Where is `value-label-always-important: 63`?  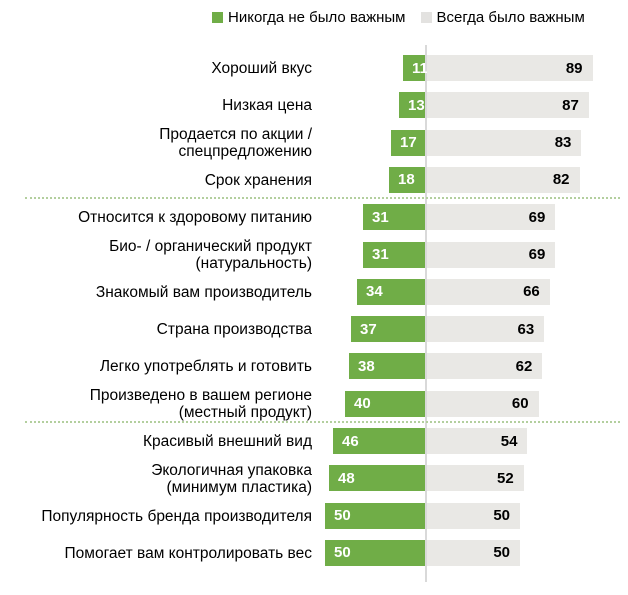 value-label-always-important: 63 is located at coordinates (526, 329).